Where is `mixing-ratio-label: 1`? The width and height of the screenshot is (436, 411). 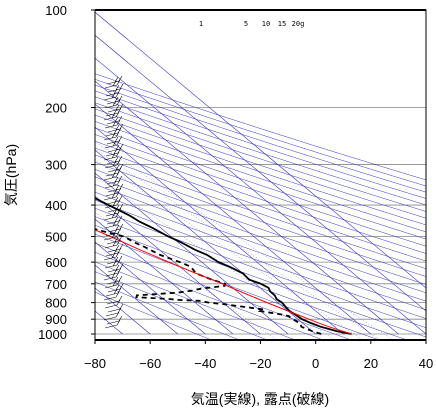 mixing-ratio-label: 1 is located at coordinates (201, 24).